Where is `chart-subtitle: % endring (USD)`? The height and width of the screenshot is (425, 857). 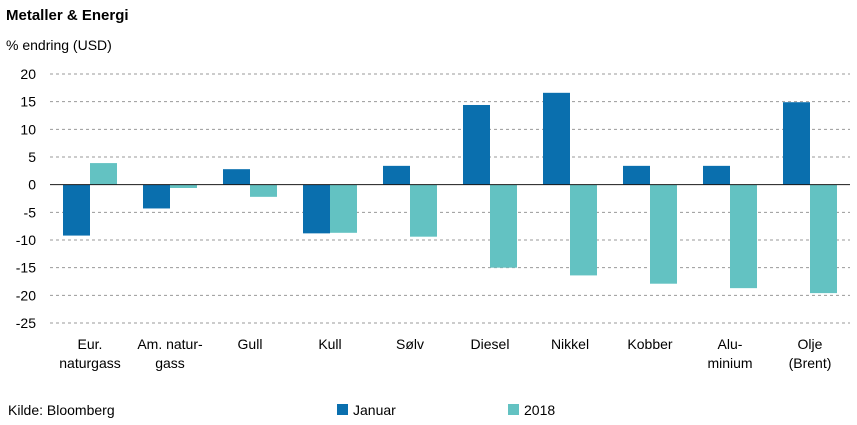
chart-subtitle: % endring (USD) is located at coordinates (59, 45).